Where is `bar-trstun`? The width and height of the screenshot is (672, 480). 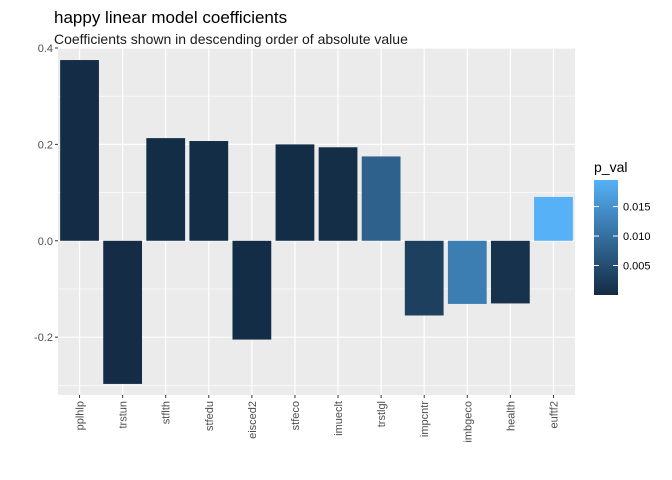
bar-trstun is located at coordinates (123, 312).